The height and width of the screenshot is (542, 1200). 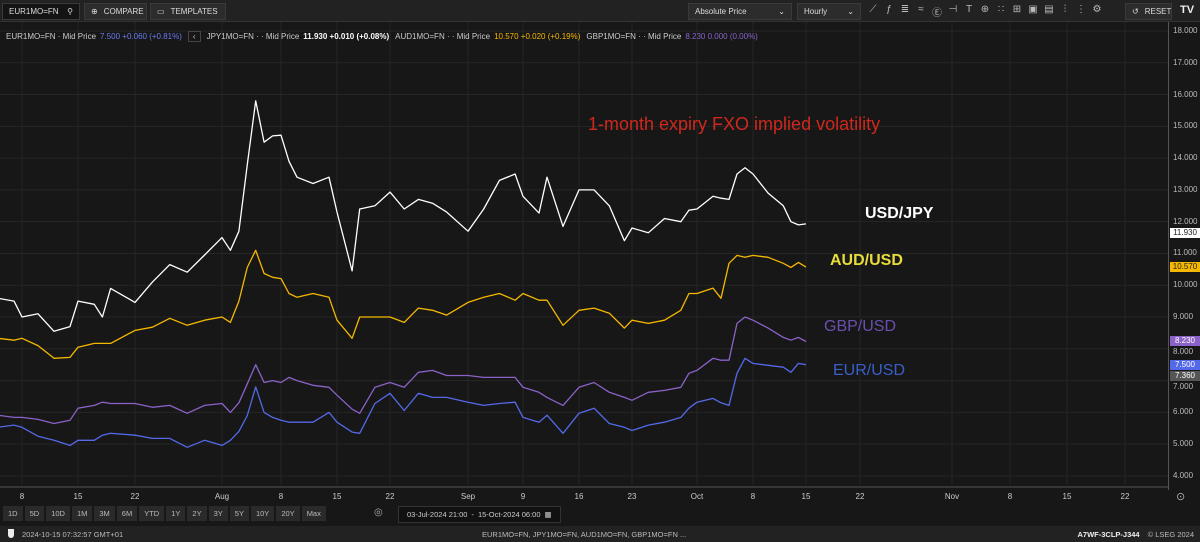 I want to click on shield-icon, so click(x=11, y=533).